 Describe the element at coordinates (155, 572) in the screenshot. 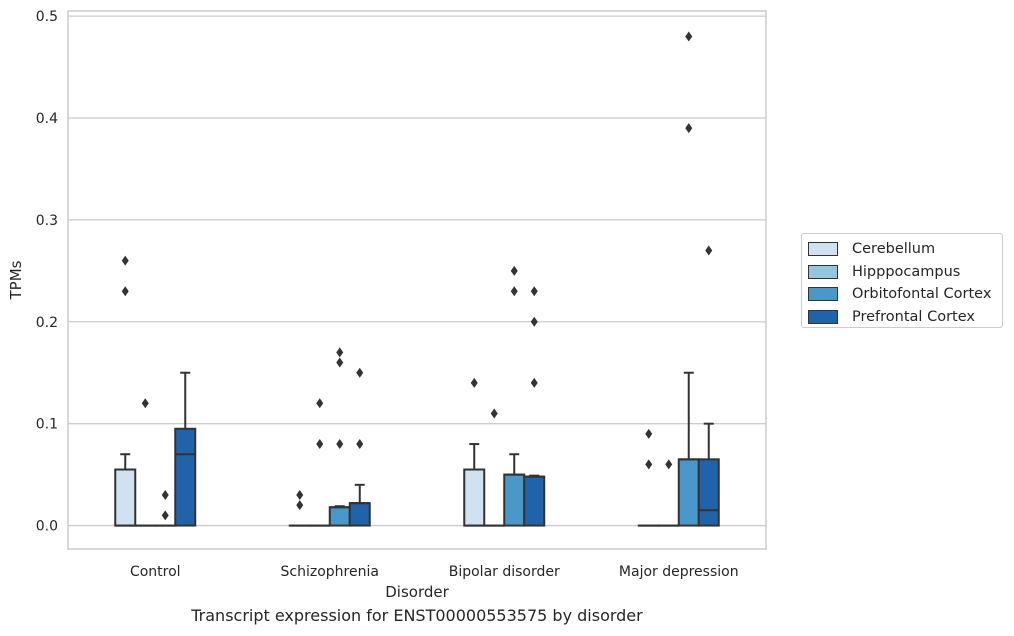

I see `x-tick-label: Control` at that location.